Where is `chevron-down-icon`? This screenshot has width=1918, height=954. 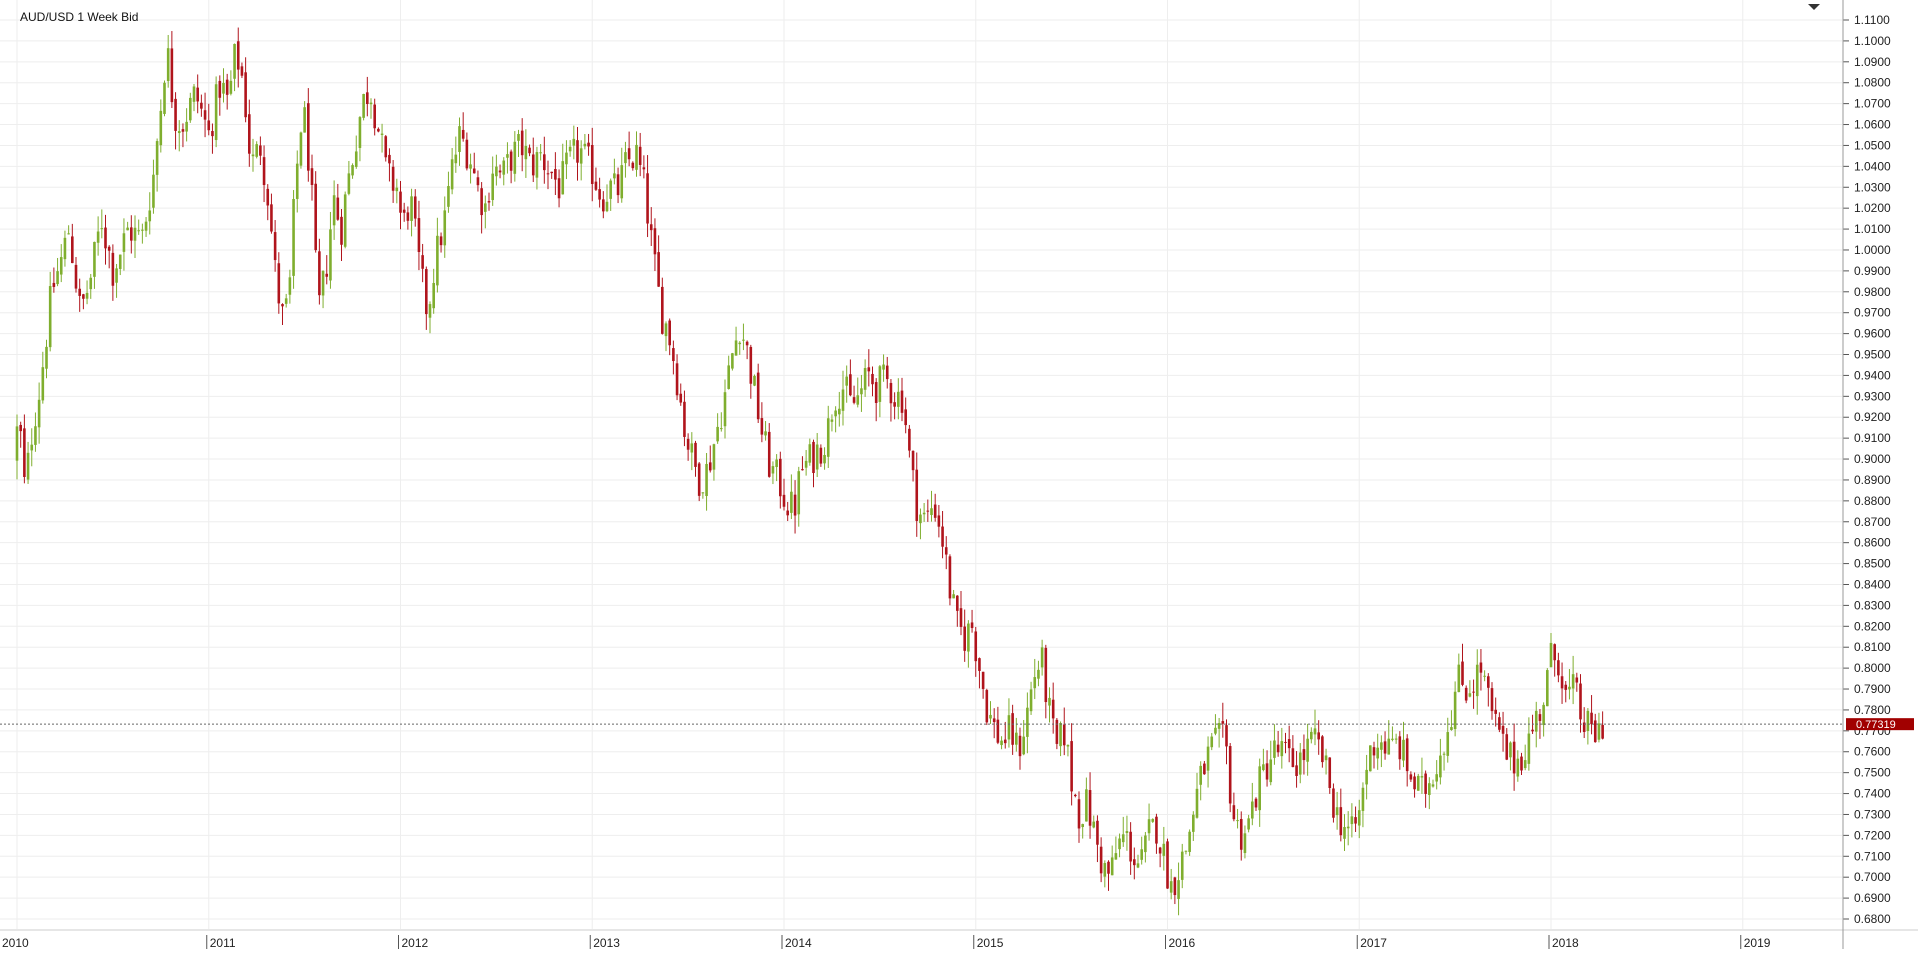 chevron-down-icon is located at coordinates (1814, 7).